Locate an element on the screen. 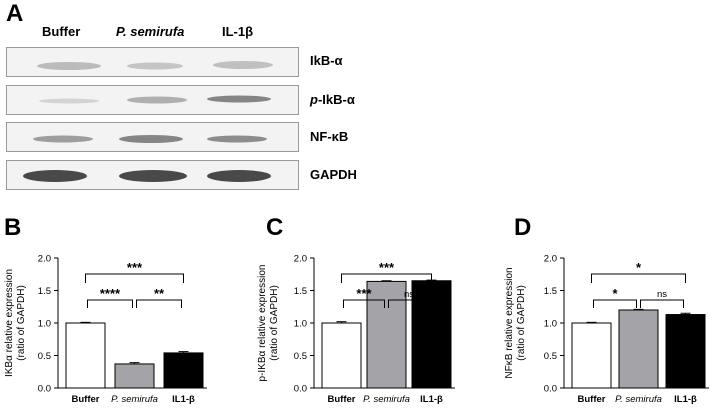  panel-b-significance-2: *** is located at coordinates (135, 267).